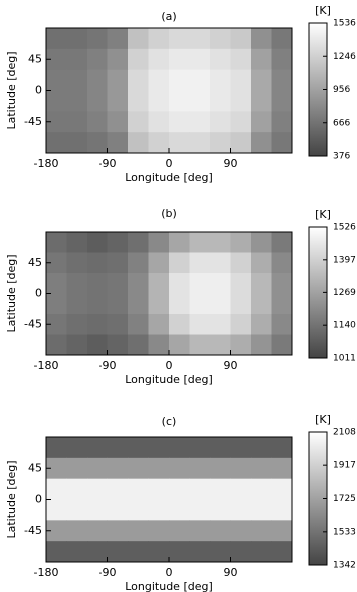 The height and width of the screenshot is (592, 357). Describe the element at coordinates (344, 433) in the screenshot. I see `colorbar-tick-label: 2108` at that location.